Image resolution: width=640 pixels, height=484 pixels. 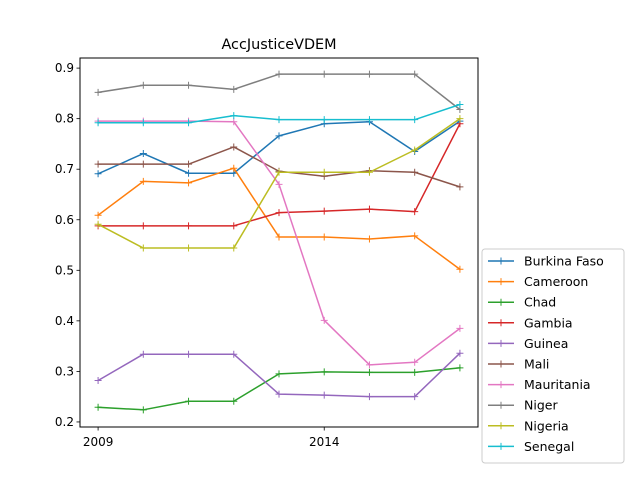 I want to click on y-tick-label: 0.3, so click(x=64, y=371).